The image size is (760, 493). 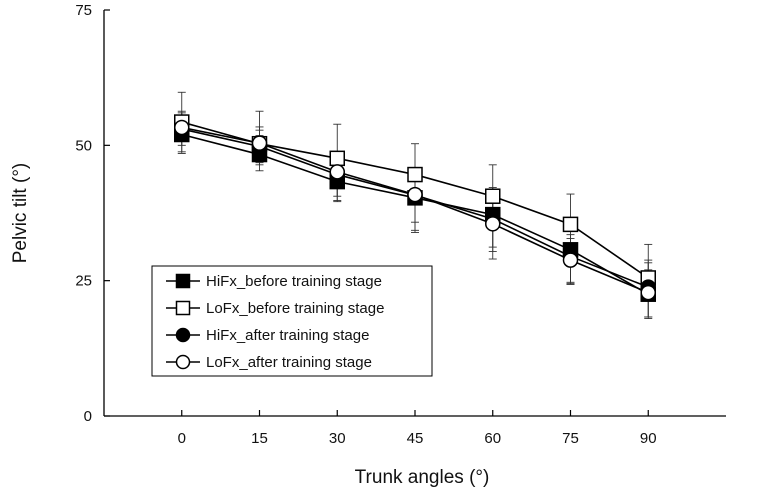 I want to click on legend-item: LoFx_after training stage, so click(x=269, y=362).